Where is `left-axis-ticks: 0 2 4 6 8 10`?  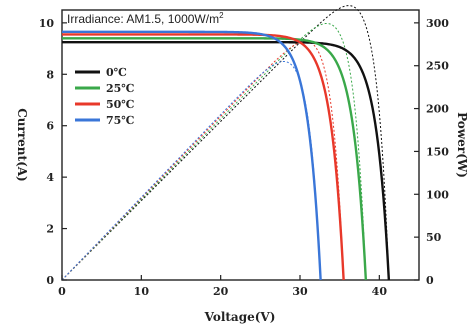
left-axis-ticks: 0 2 4 6 8 10 is located at coordinates (53, 152).